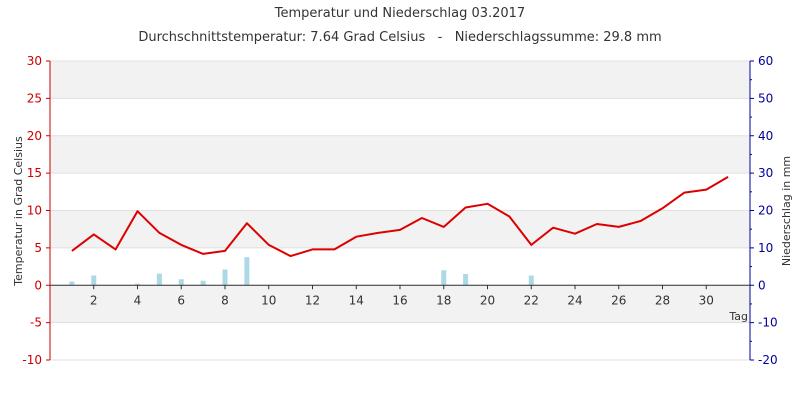 The image size is (800, 400). Describe the element at coordinates (34, 98) in the screenshot. I see `left-tick-label: 25` at that location.